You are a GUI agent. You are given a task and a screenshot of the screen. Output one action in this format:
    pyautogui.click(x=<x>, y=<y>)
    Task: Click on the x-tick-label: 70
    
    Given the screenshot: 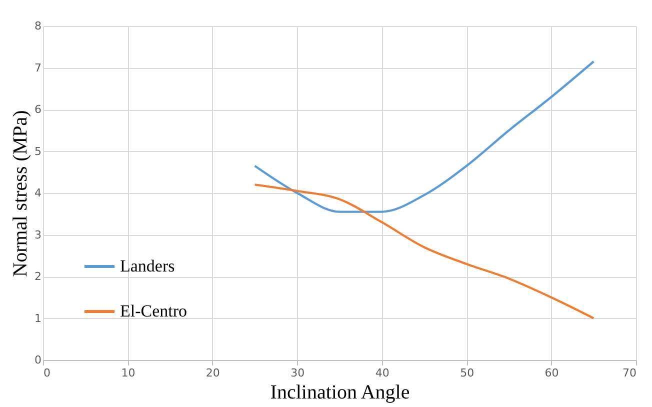 What is the action you would take?
    pyautogui.click(x=629, y=373)
    